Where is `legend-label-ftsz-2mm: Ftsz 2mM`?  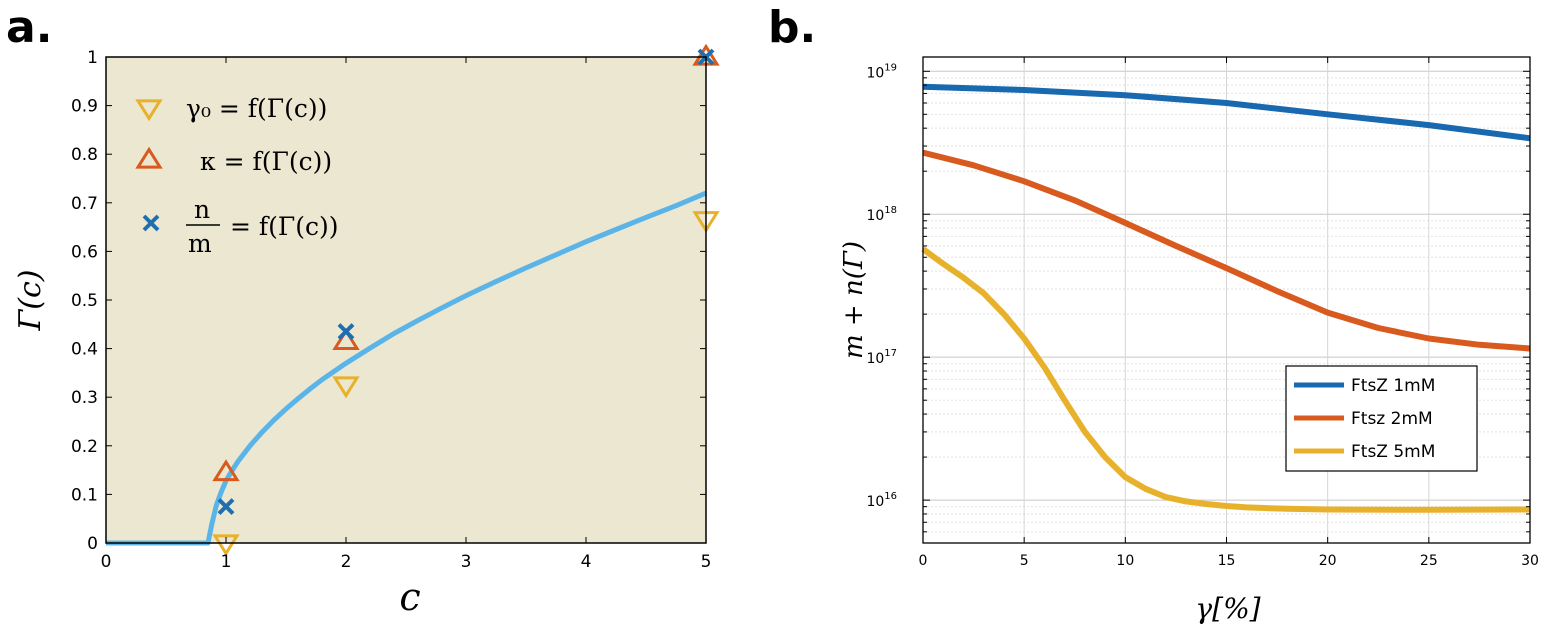 legend-label-ftsz-2mm: Ftsz 2mM is located at coordinates (1392, 419).